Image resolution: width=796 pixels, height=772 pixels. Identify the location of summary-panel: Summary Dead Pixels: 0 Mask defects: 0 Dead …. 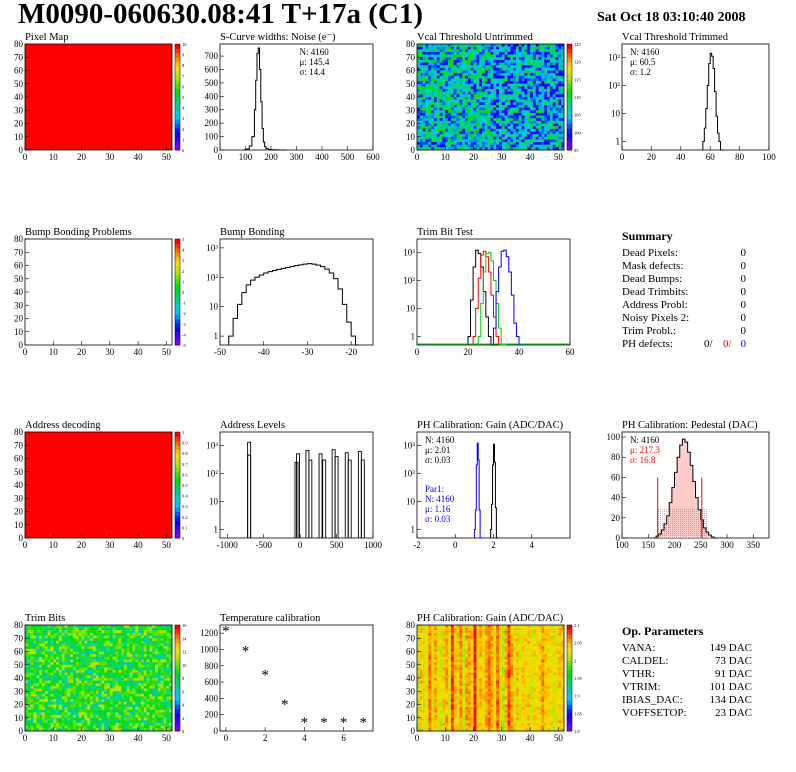
(684, 290).